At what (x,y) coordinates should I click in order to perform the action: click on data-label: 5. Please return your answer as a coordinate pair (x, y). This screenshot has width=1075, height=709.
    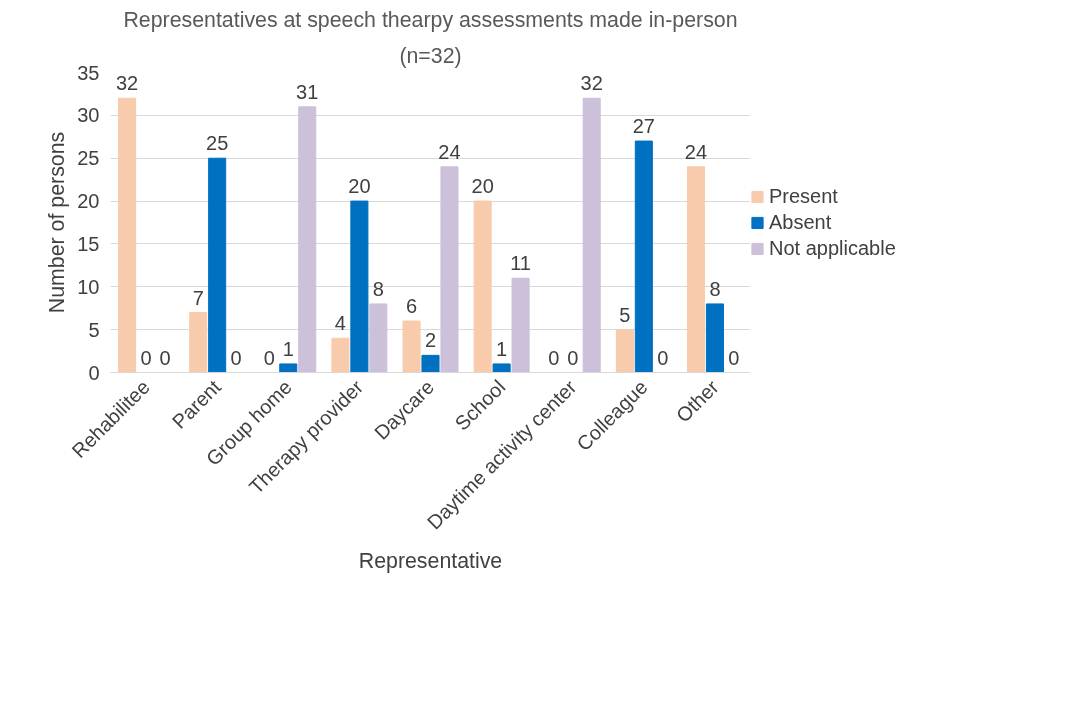
    Looking at the image, I should click on (625, 314).